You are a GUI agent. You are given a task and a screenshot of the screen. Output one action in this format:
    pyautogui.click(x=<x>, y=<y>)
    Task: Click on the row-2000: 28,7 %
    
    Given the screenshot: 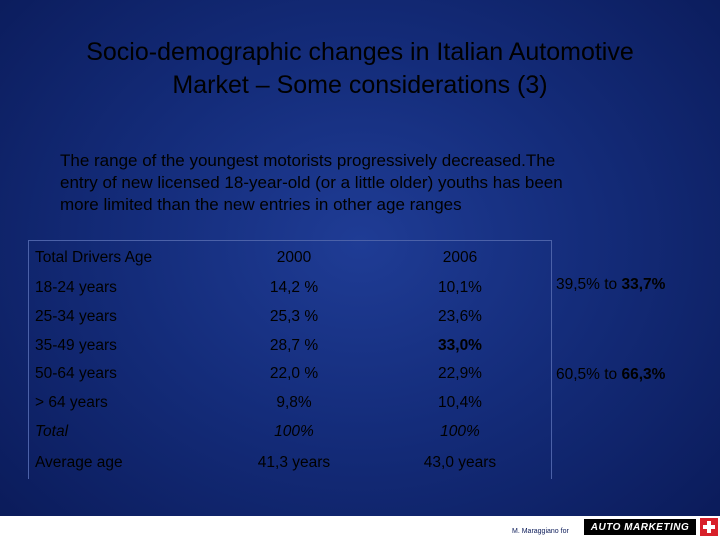 What is the action you would take?
    pyautogui.click(x=294, y=345)
    